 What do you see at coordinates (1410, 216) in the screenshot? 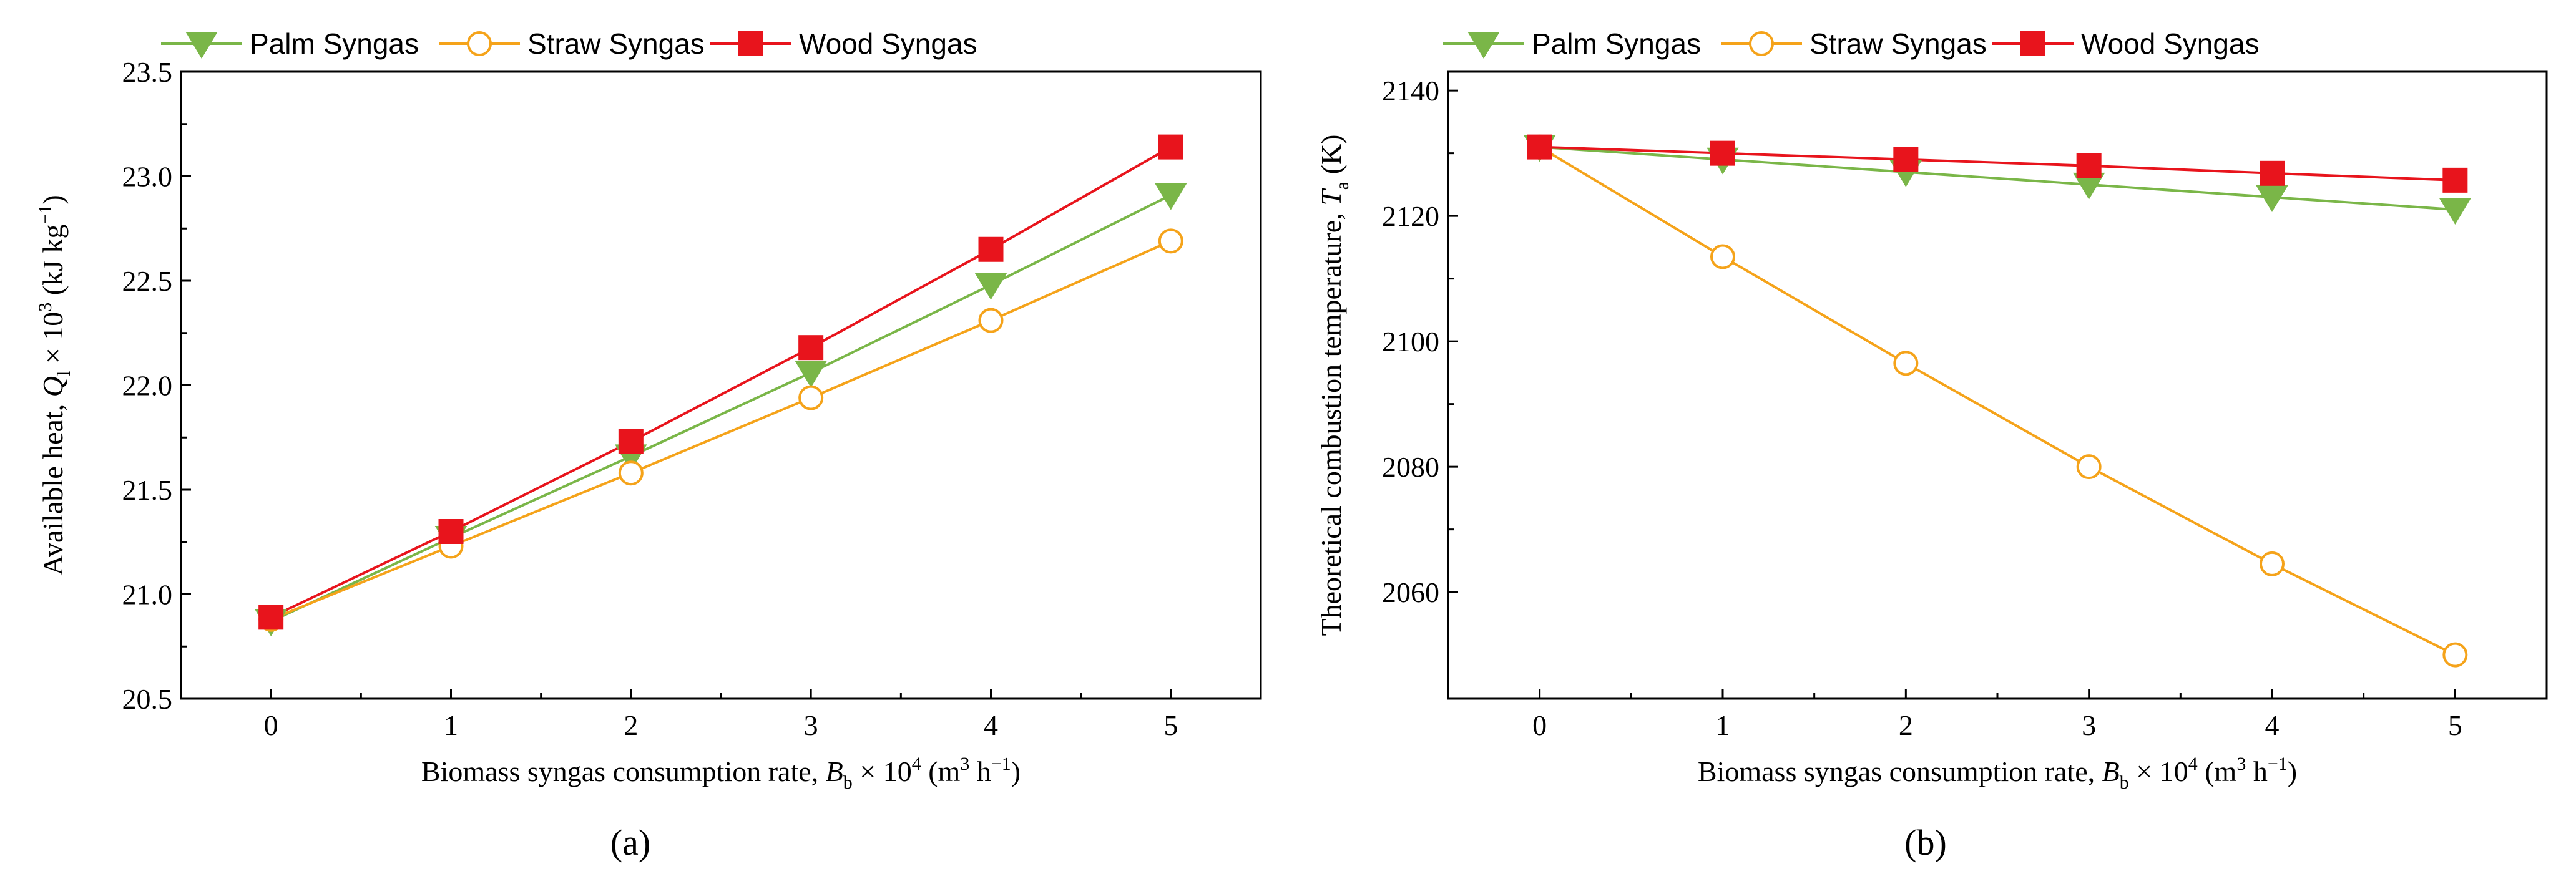
I see `y-tick-label: 2120` at bounding box center [1410, 216].